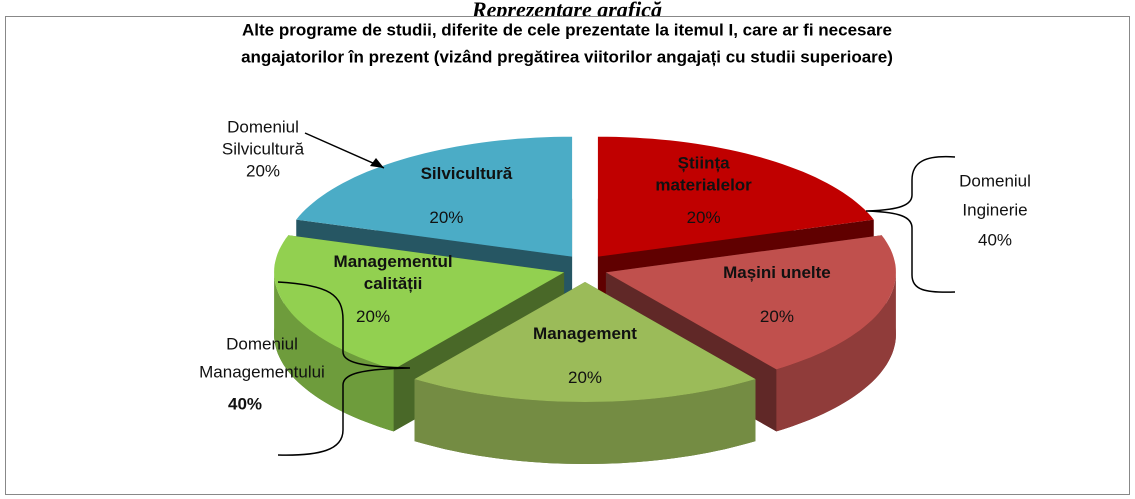 This screenshot has width=1135, height=499. Describe the element at coordinates (994, 209) in the screenshot. I see `annotation: Inginerie` at that location.